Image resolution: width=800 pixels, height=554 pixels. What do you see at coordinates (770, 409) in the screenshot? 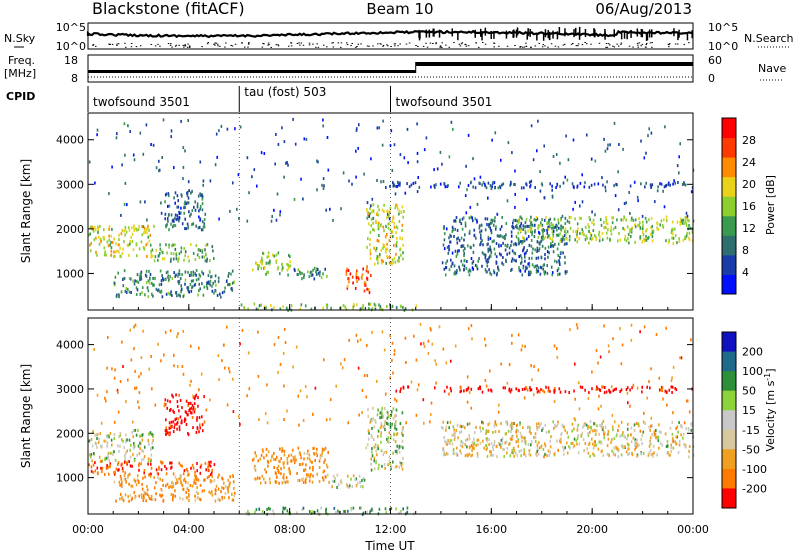
I see `velocity-colorbar-label: Velocity [m s-1]` at bounding box center [770, 409].